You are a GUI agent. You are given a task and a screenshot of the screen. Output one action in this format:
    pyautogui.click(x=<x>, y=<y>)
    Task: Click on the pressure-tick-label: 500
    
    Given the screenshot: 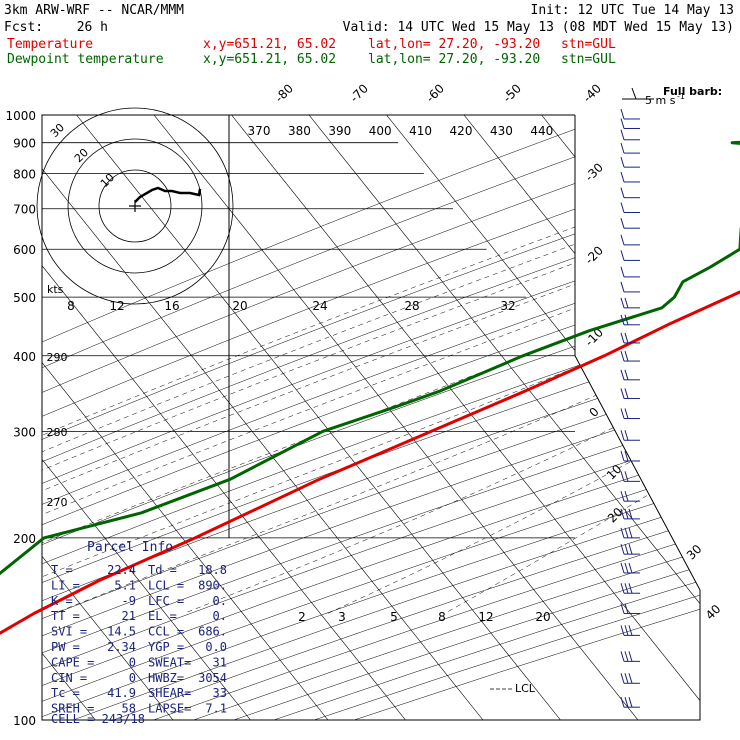 What is the action you would take?
    pyautogui.click(x=24, y=298)
    